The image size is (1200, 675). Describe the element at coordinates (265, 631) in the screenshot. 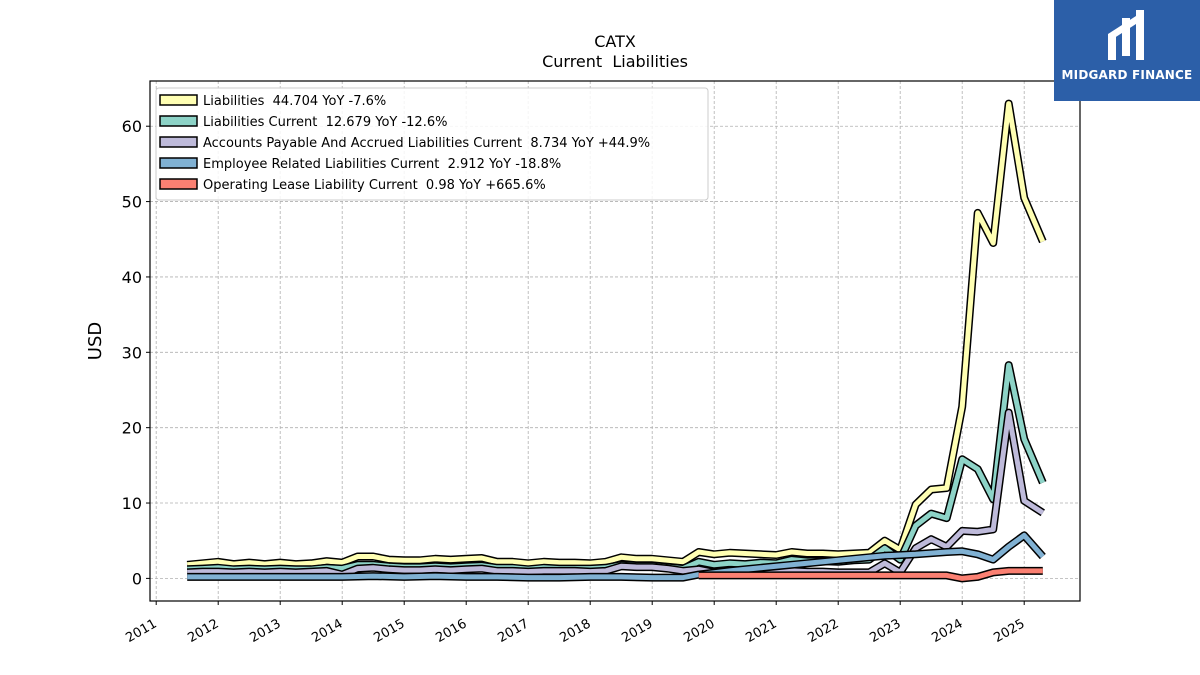

I see `x-tick-label: 2013` at that location.